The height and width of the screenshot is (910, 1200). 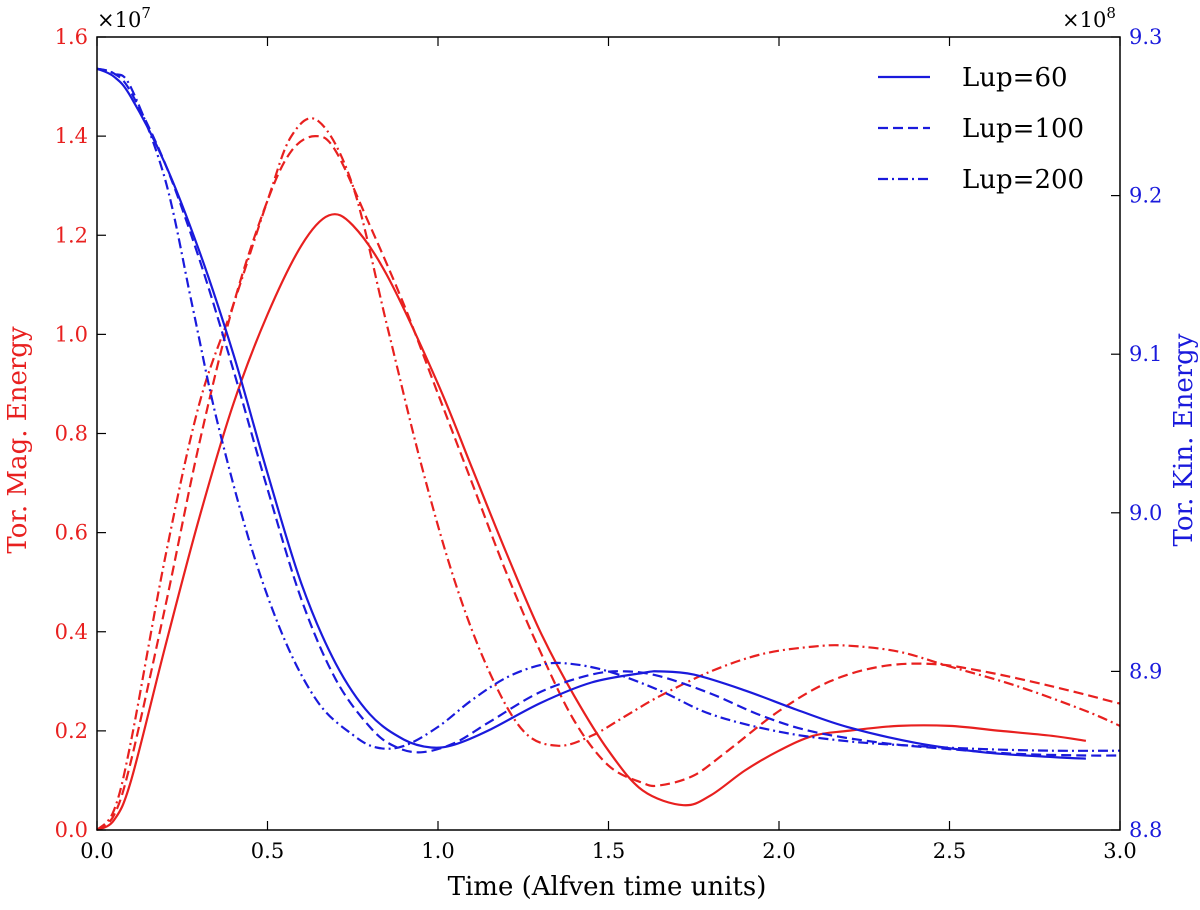 I want to click on right-tick-label: 8.8, so click(x=1145, y=830).